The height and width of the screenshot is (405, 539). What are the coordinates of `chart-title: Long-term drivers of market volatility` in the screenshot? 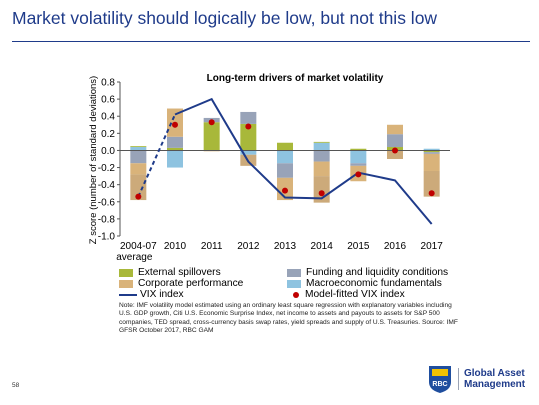 It's located at (295, 78).